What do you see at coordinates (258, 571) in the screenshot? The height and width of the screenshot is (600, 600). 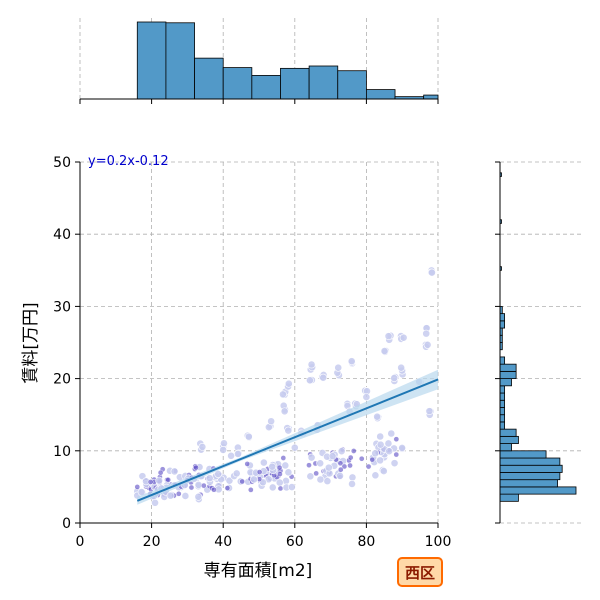 I see `x-axis-title: 専有面積[m2]` at bounding box center [258, 571].